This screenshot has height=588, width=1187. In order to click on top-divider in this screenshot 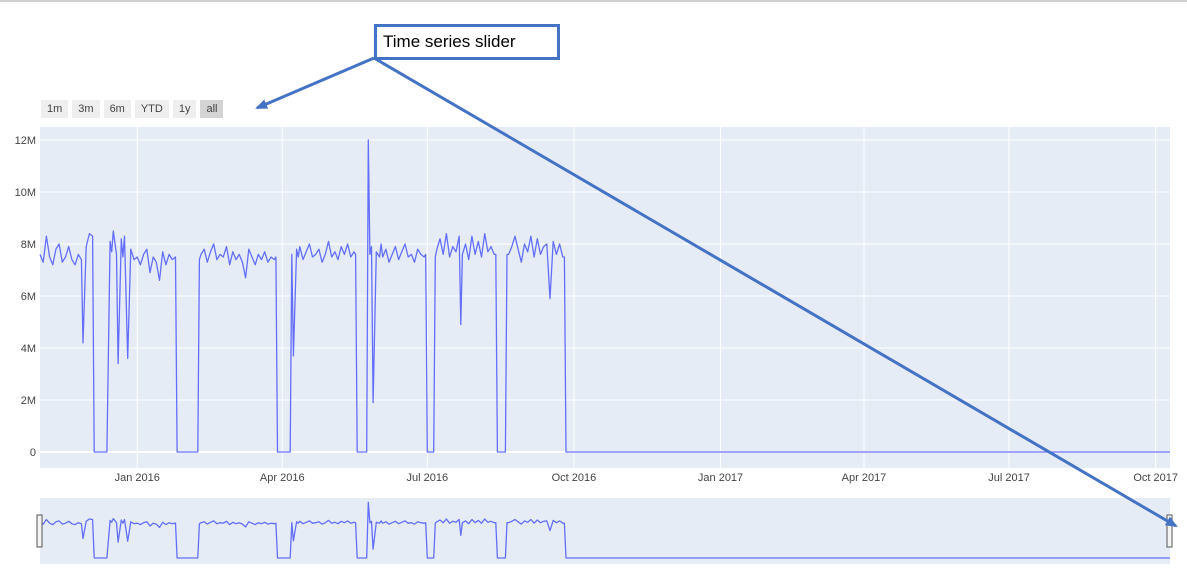, I will do `click(593, 1)`.